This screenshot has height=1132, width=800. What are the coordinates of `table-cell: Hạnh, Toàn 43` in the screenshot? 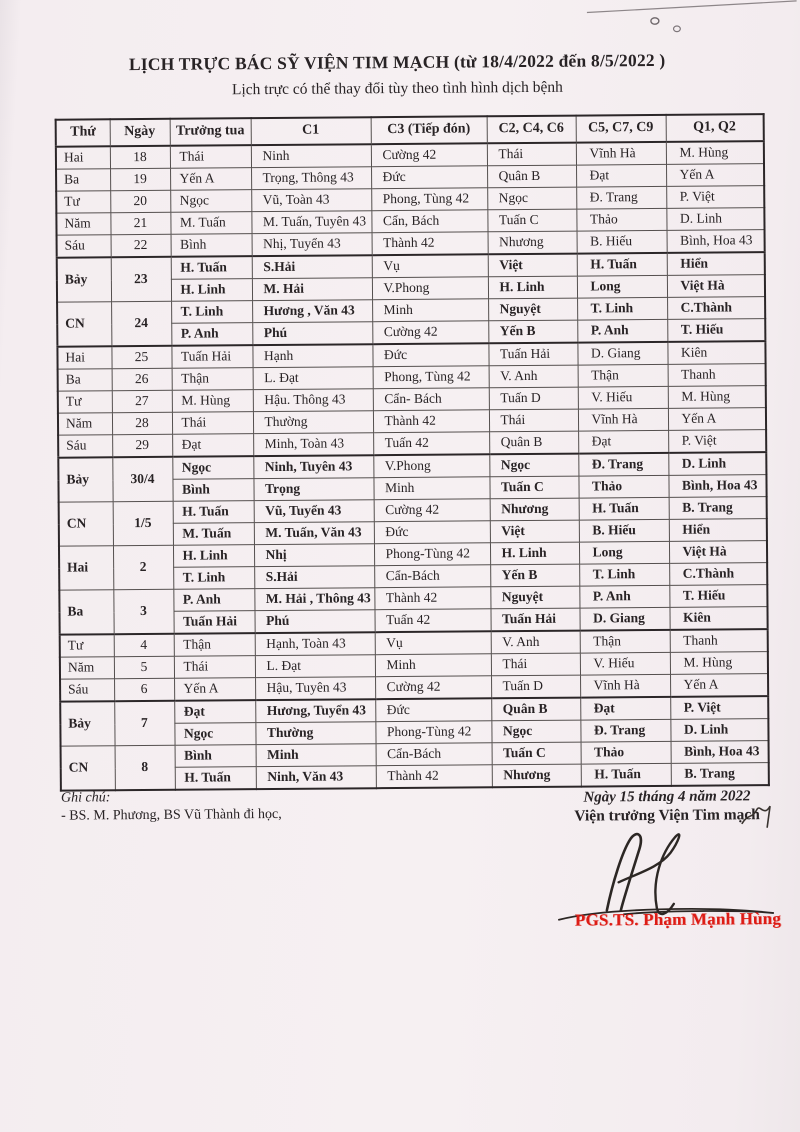 It's located at (314, 644).